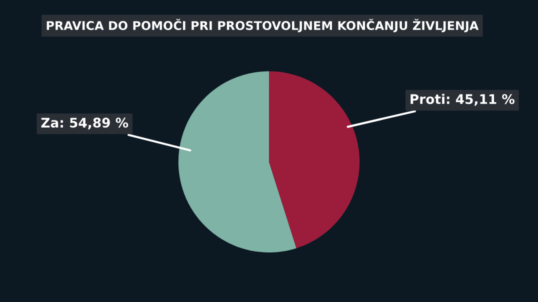  I want to click on chart-title: PRAVICA DO POMOČI PRI PROSTOVOLJNEM KONČANJU ŽIVLJENJA, so click(262, 25).